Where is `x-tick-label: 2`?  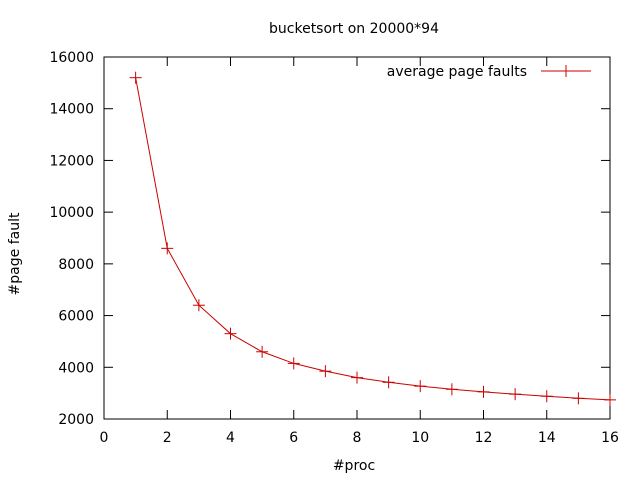 x-tick-label: 2 is located at coordinates (167, 438).